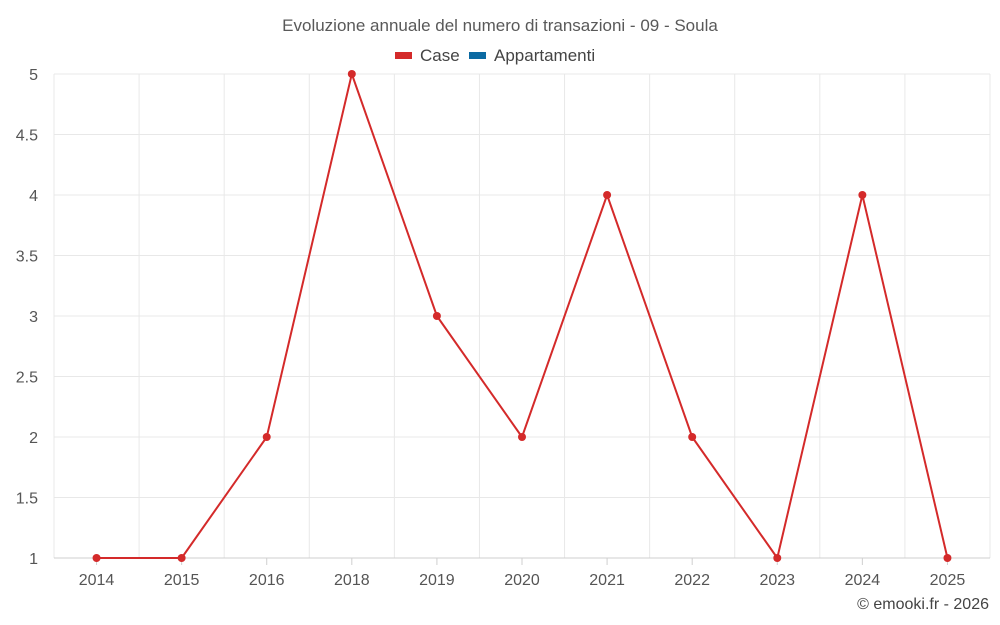 This screenshot has width=1000, height=625. What do you see at coordinates (948, 580) in the screenshot?
I see `x-tick-label: 2025` at bounding box center [948, 580].